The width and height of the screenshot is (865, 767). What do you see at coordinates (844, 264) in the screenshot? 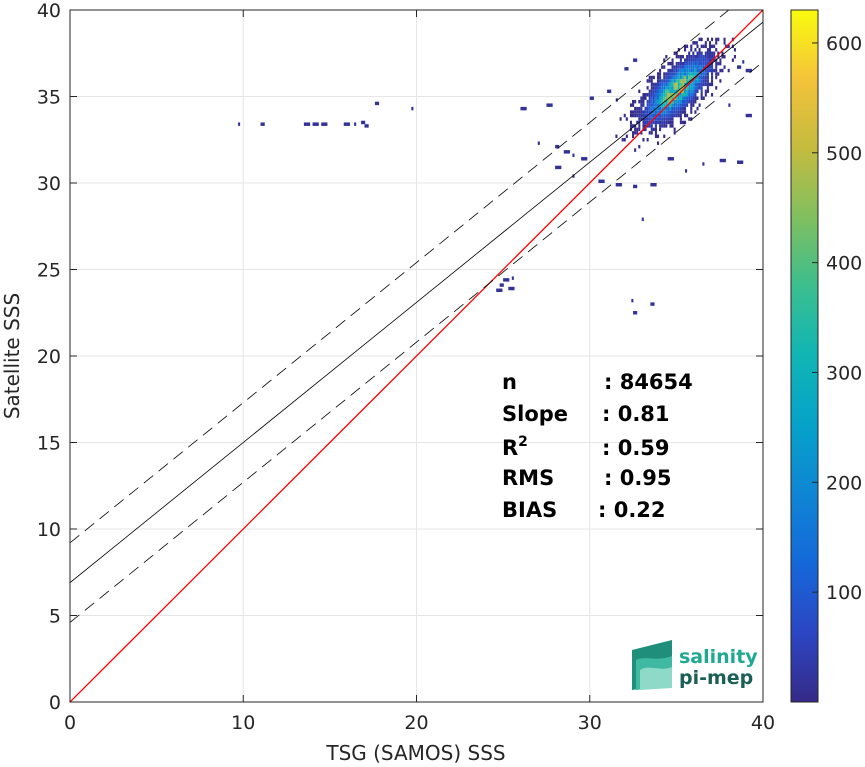
I see `colorbar-tick-label: 400` at bounding box center [844, 264].